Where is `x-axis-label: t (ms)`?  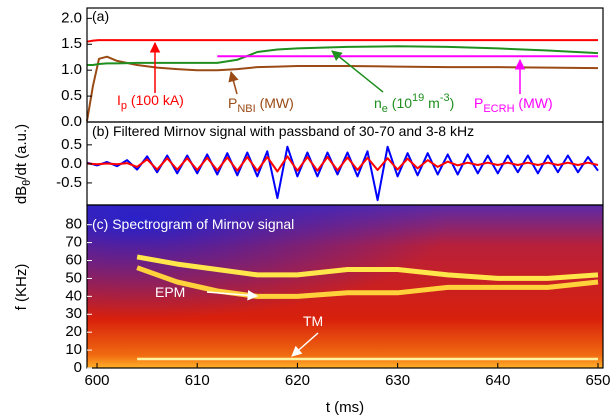
x-axis-label: t (ms) is located at coordinates (345, 407).